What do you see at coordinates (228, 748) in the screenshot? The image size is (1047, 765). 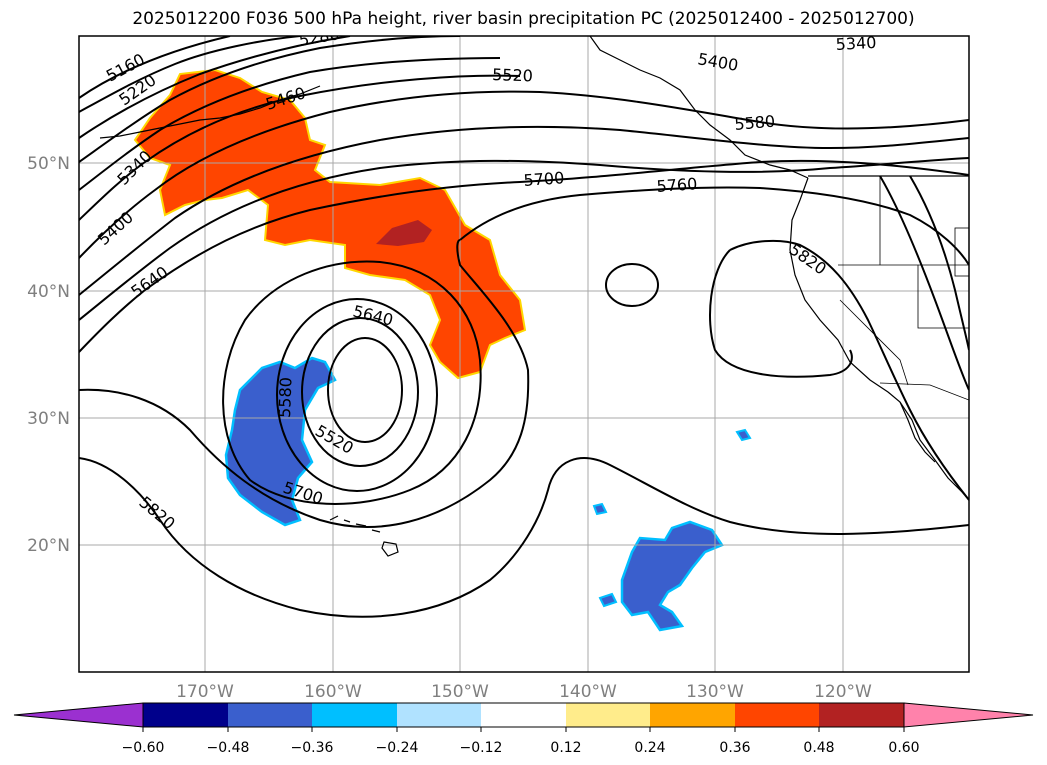 I see `colorbar-tick: −0.48` at bounding box center [228, 748].